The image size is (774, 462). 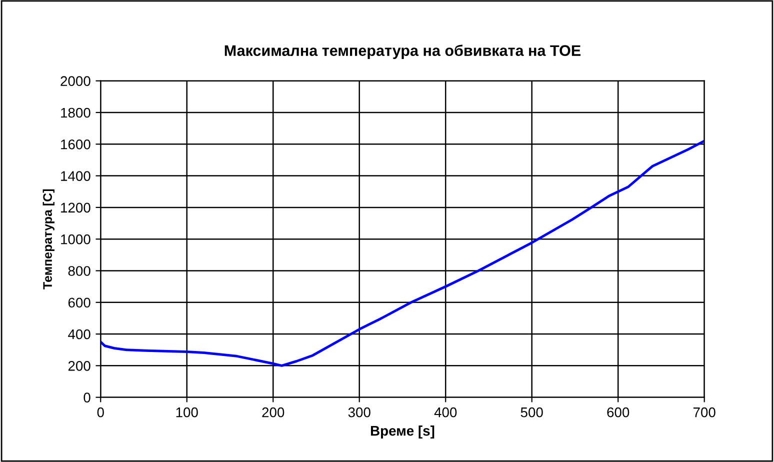 What do you see at coordinates (187, 412) in the screenshot?
I see `x-tick-label: 100` at bounding box center [187, 412].